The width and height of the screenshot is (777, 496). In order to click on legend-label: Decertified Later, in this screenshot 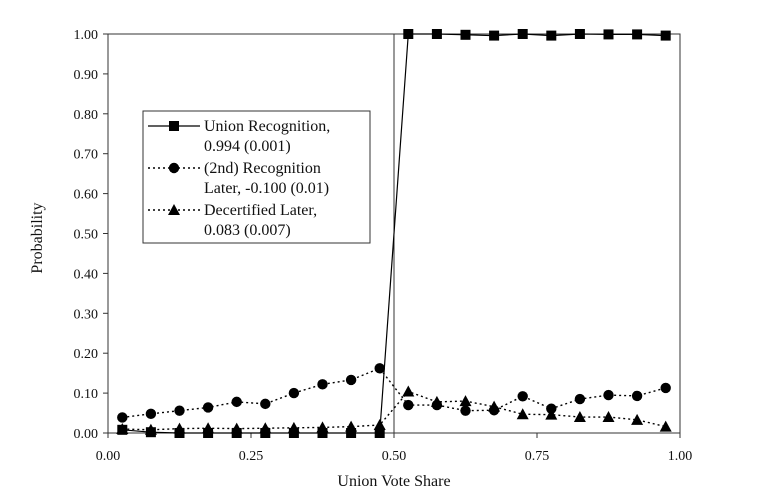, I will do `click(260, 210)`.